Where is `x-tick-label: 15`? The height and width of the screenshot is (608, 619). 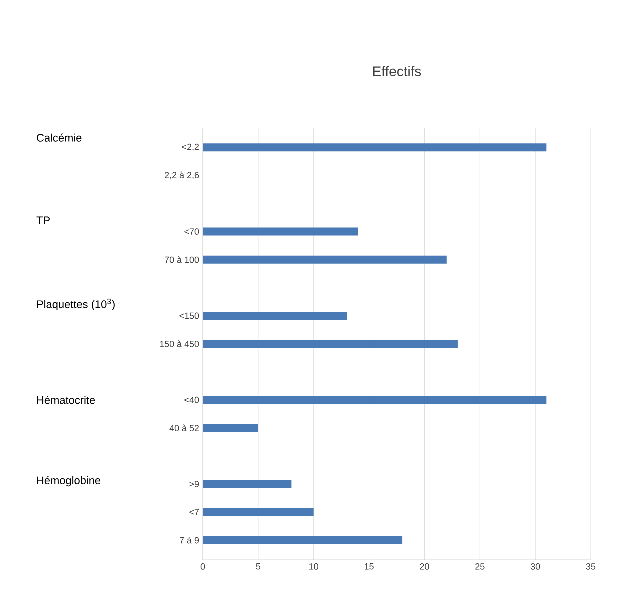
x-tick-label: 15 is located at coordinates (369, 567).